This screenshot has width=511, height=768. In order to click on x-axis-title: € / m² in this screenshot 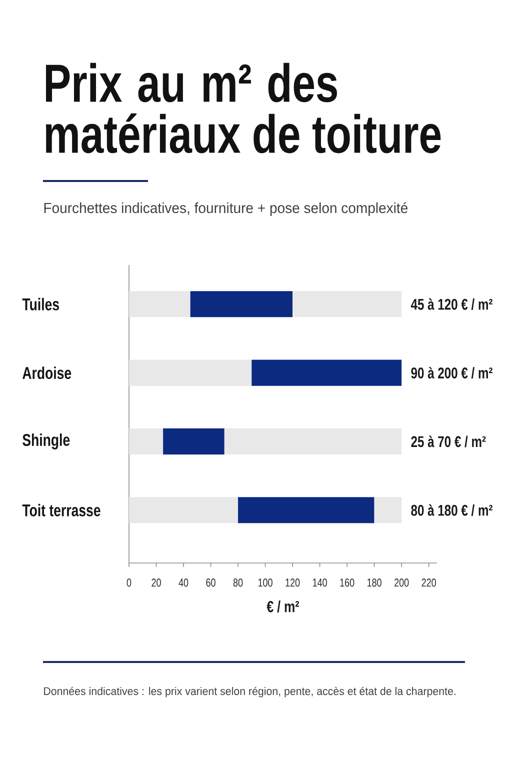, I will do `click(283, 606)`.